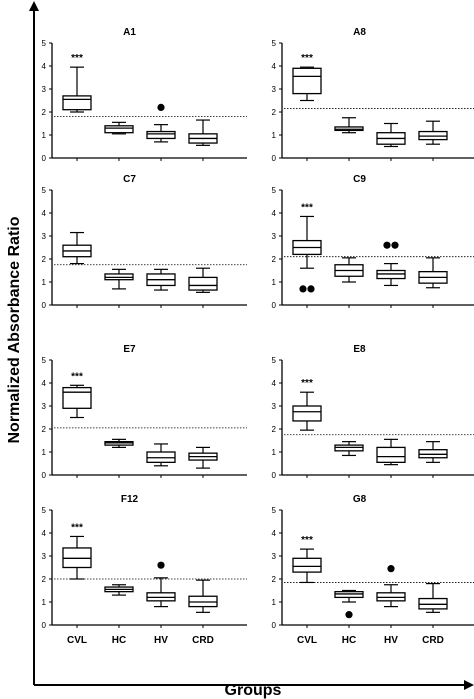 The width and height of the screenshot is (474, 699). I want to click on panel-title: G8, so click(360, 499).